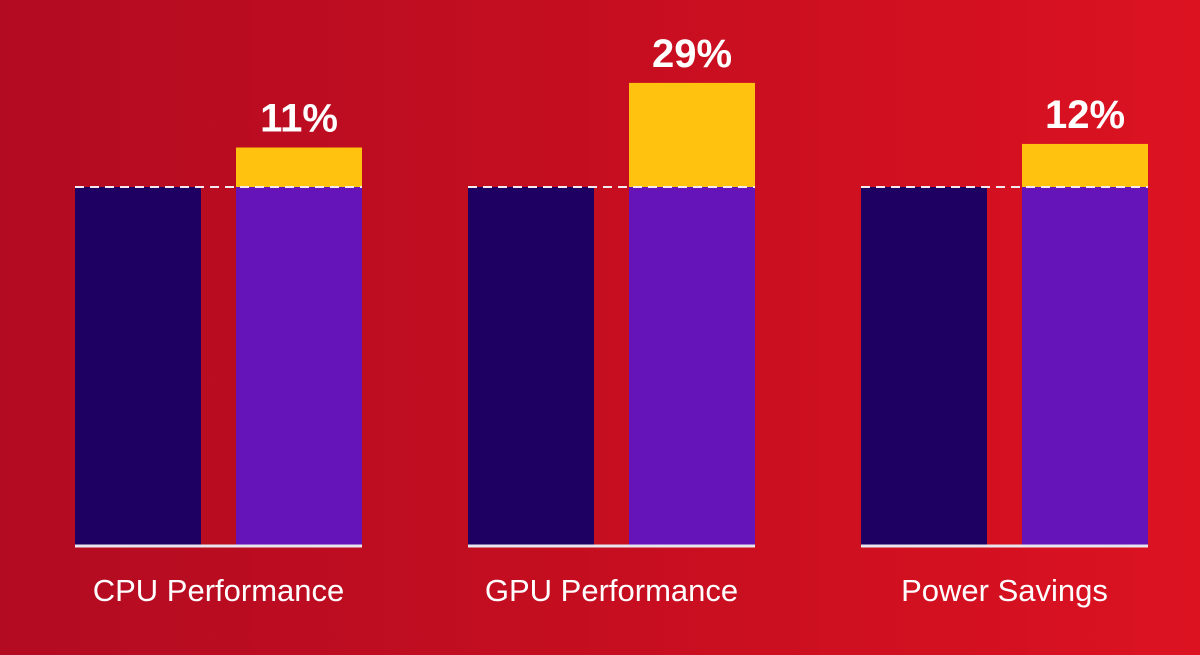 The height and width of the screenshot is (655, 1200). I want to click on category-label: Power Savings, so click(1004, 590).